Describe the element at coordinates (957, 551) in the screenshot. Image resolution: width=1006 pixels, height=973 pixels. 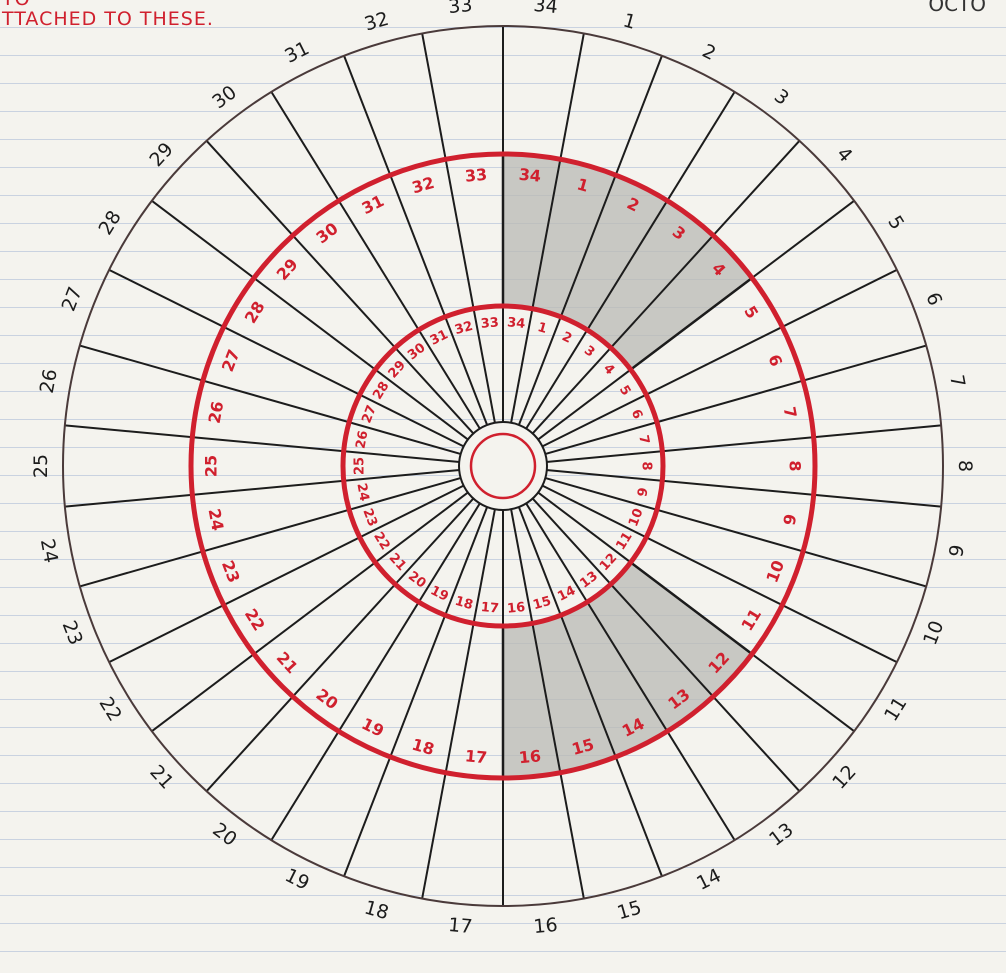
I see `outer-label-9: 9` at that location.